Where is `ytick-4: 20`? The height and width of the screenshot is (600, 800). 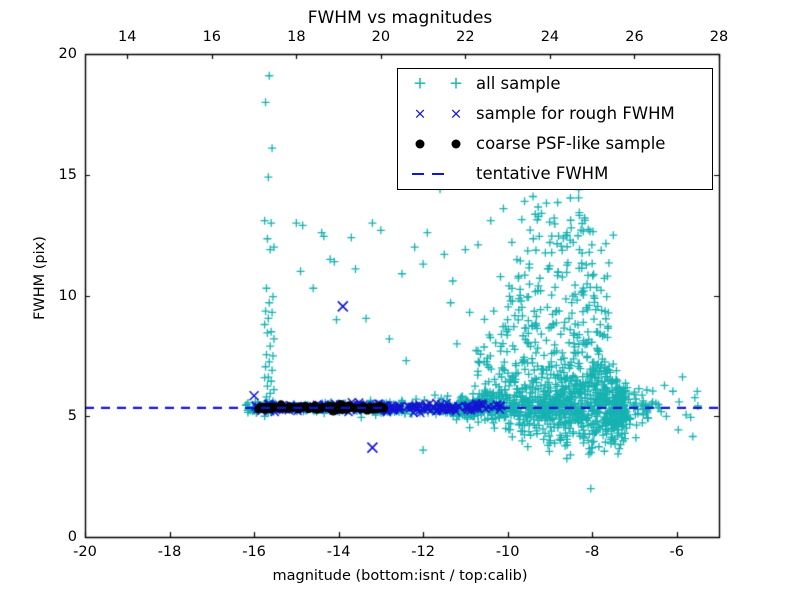
ytick-4: 20 is located at coordinates (67, 54).